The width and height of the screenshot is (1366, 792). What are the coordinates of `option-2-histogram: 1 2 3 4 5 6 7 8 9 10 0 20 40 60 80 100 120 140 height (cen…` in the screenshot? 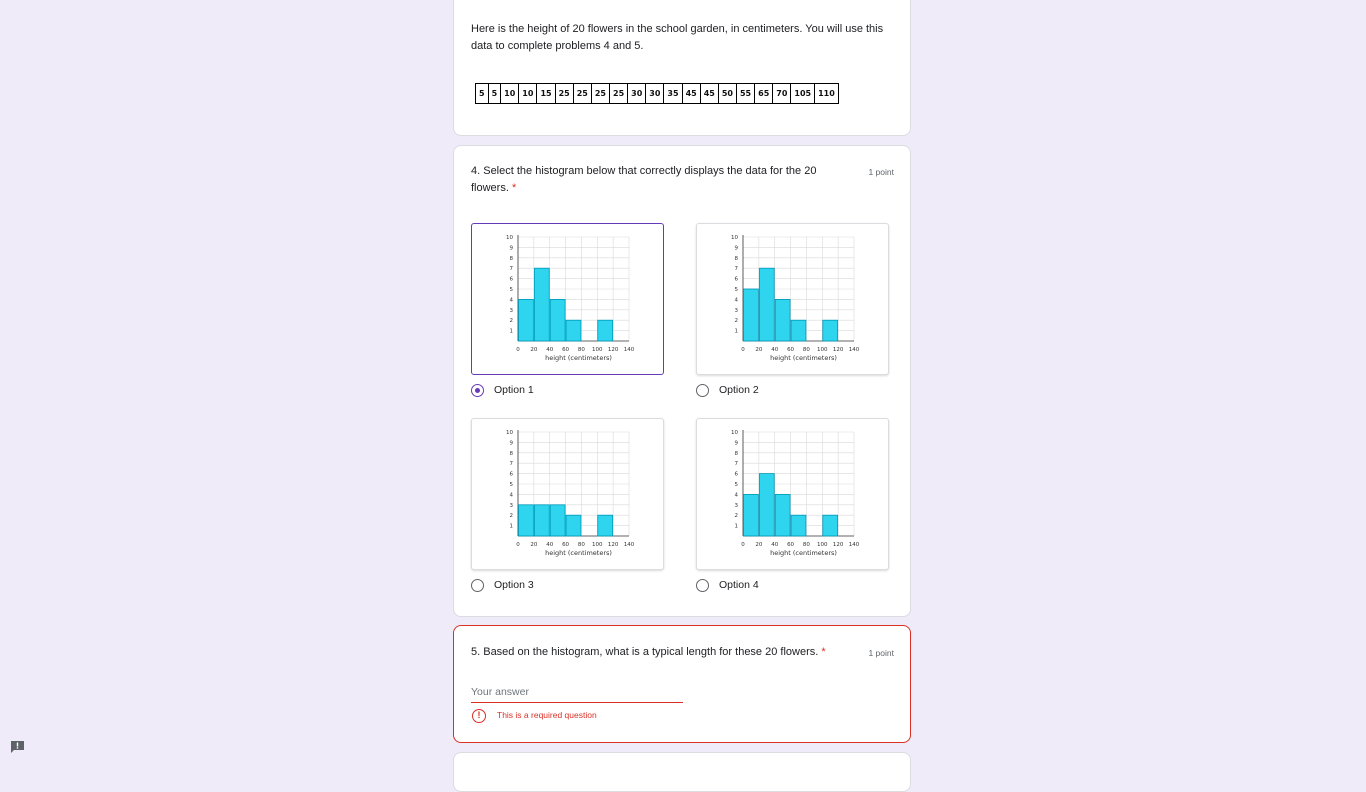 It's located at (792, 299).